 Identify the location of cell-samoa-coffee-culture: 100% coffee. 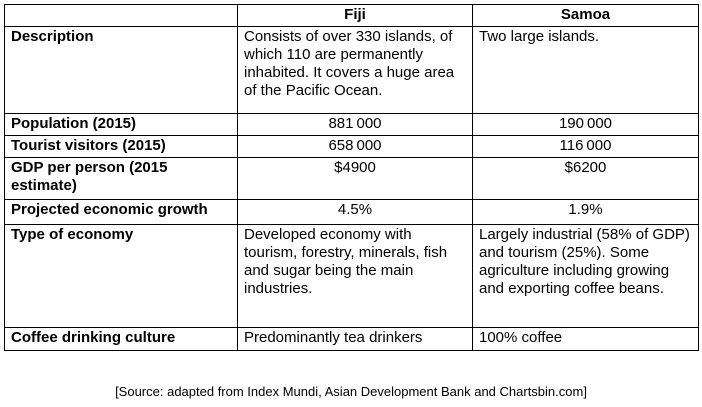
(585, 339).